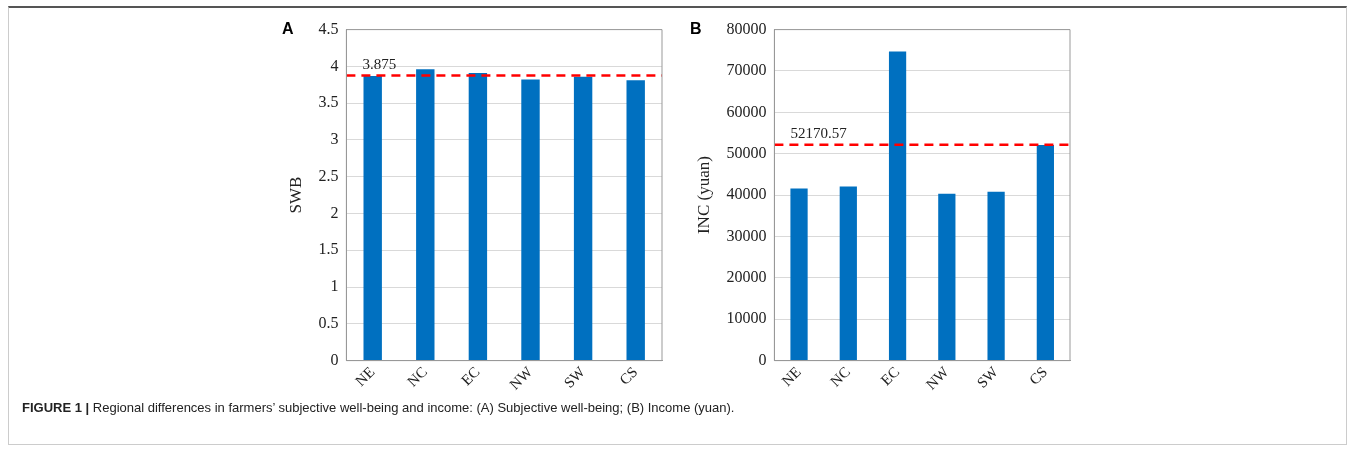  Describe the element at coordinates (746, 70) in the screenshot. I see `y-tick-label: 70000` at that location.